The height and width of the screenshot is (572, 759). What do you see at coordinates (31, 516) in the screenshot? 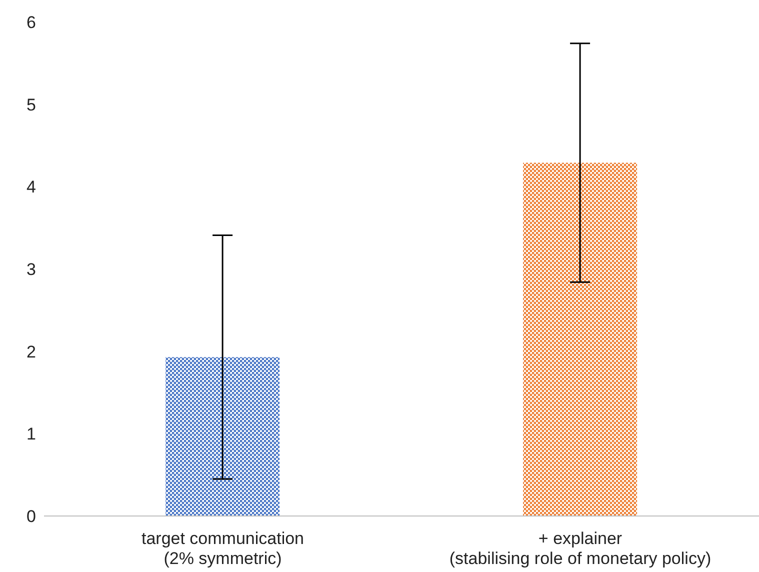
I see `y-tick-label: 0` at bounding box center [31, 516].